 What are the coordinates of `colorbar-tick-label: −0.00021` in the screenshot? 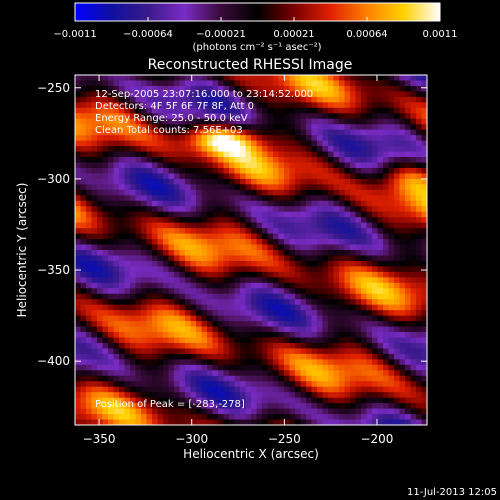 It's located at (221, 34).